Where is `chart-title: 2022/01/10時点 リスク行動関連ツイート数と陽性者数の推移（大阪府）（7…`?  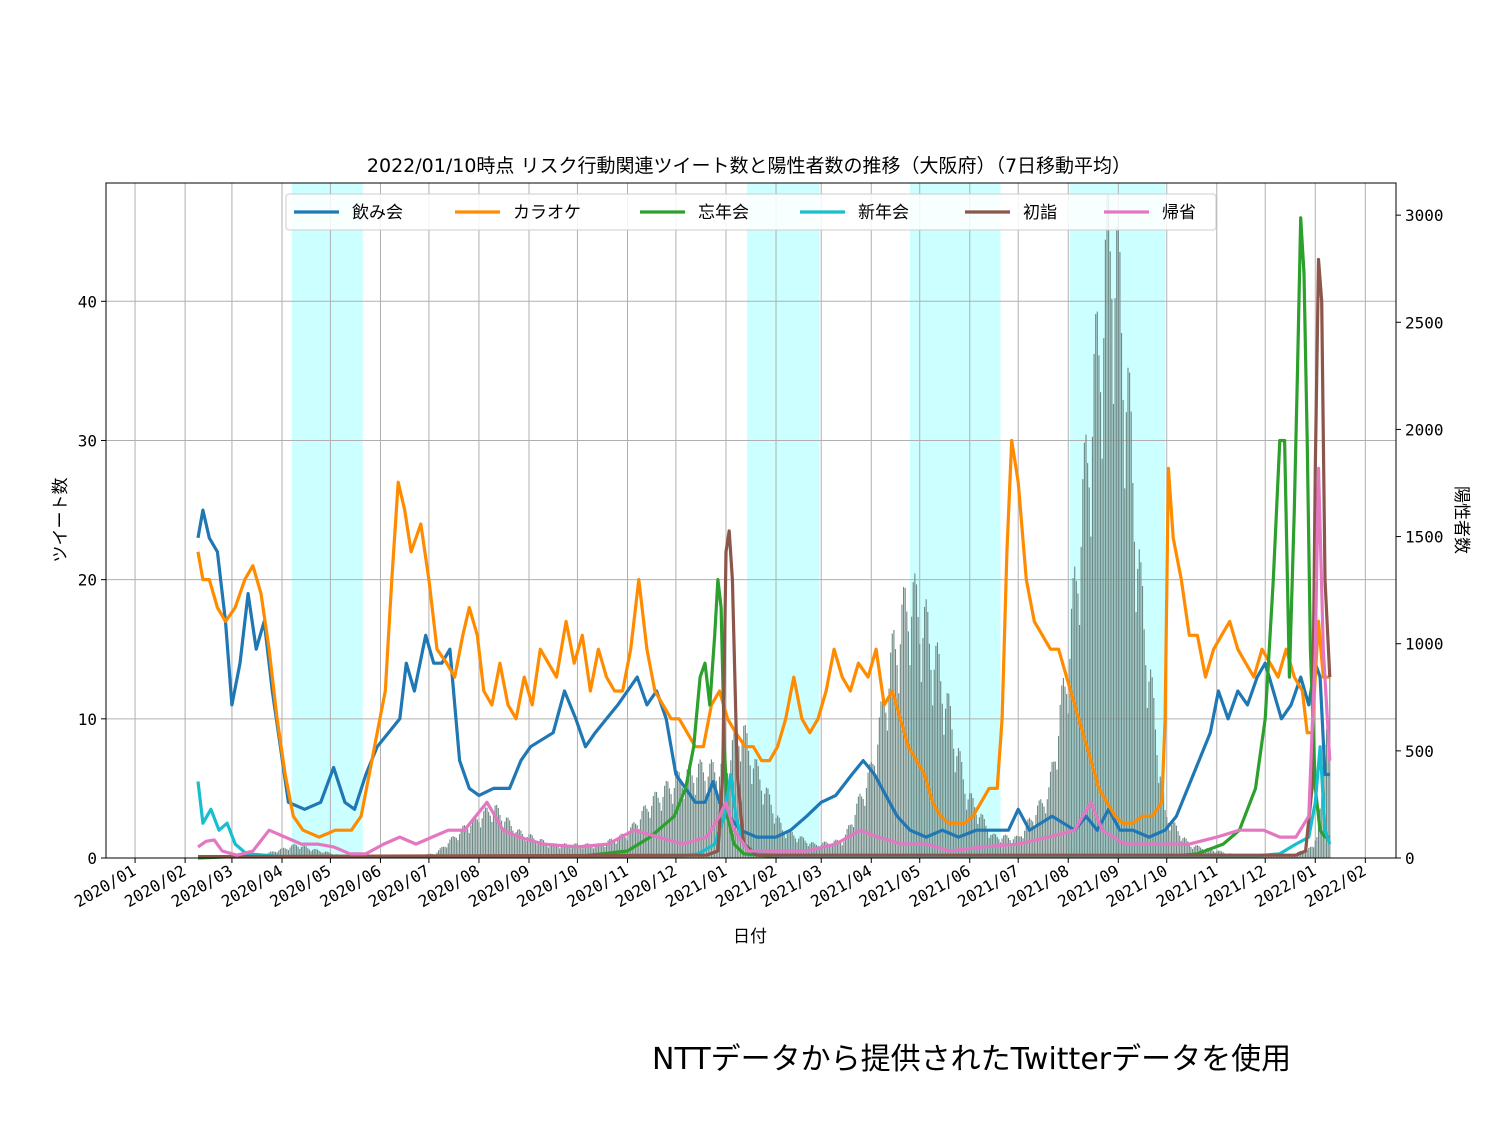 chart-title: 2022/01/10時点 リスク行動関連ツイート数と陽性者数の推移（大阪府）（7… is located at coordinates (749, 166).